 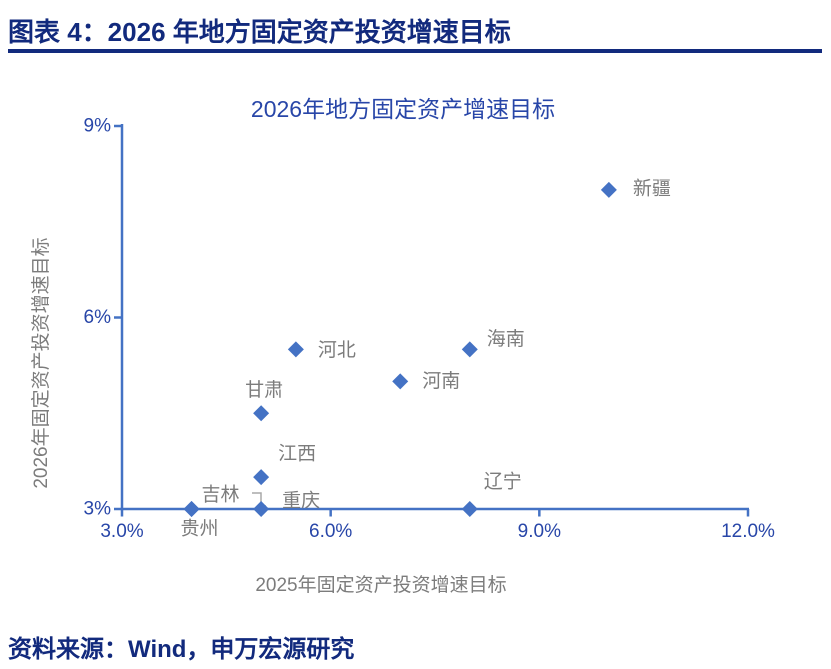 What do you see at coordinates (261, 477) in the screenshot?
I see `data-point-jiangxi` at bounding box center [261, 477].